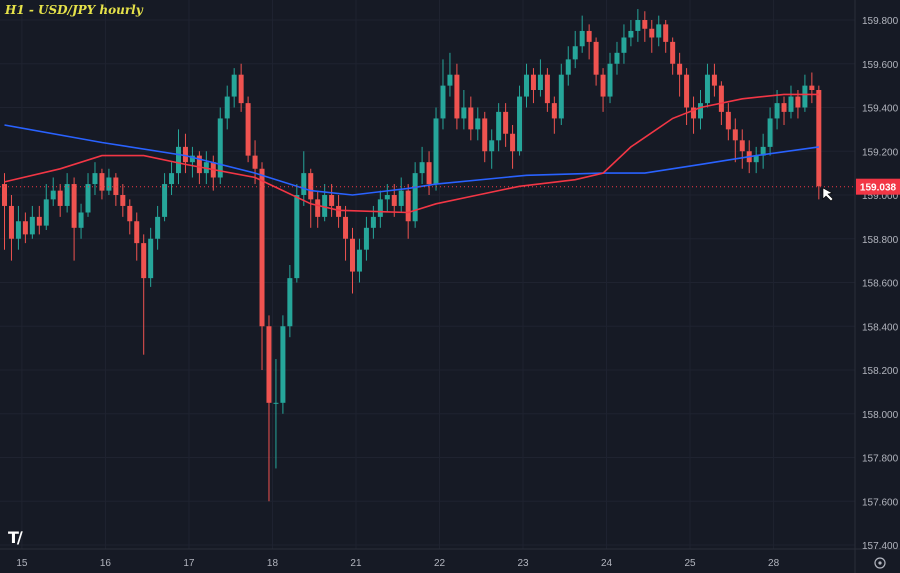  I want to click on y-tick-label: 157.400, so click(880, 546).